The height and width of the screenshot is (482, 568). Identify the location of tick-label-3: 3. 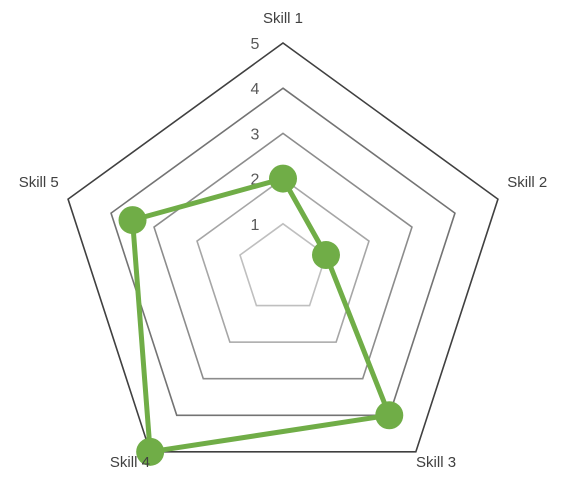
(255, 134).